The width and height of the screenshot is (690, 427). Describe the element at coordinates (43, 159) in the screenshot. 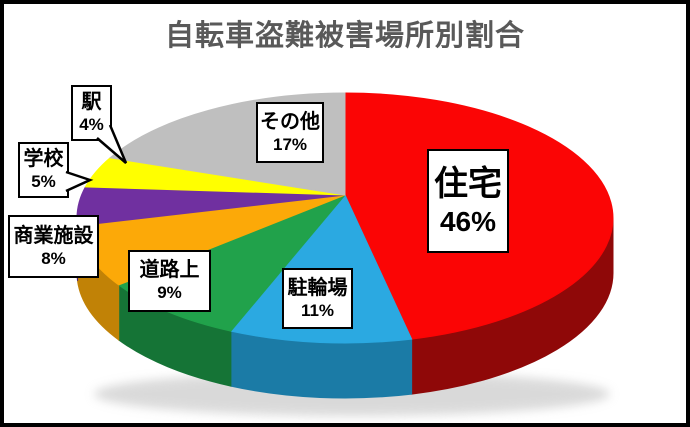

I see `slice-label: 学校` at that location.